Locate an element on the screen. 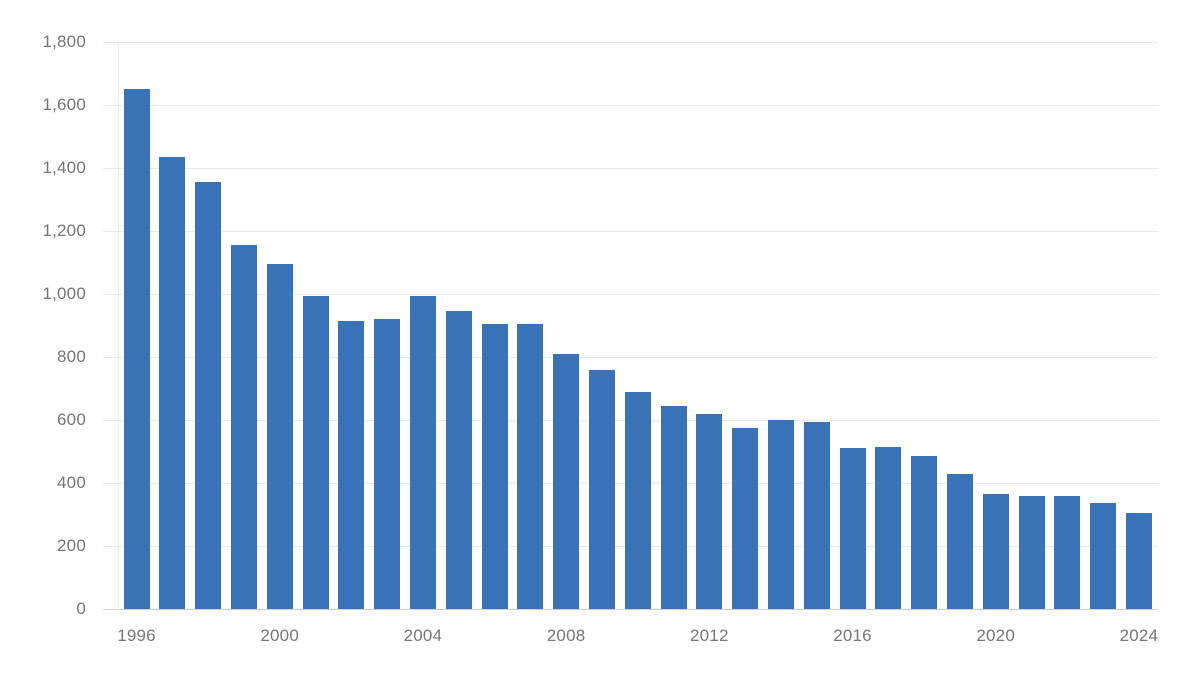  bar-2021 is located at coordinates (1031, 552).